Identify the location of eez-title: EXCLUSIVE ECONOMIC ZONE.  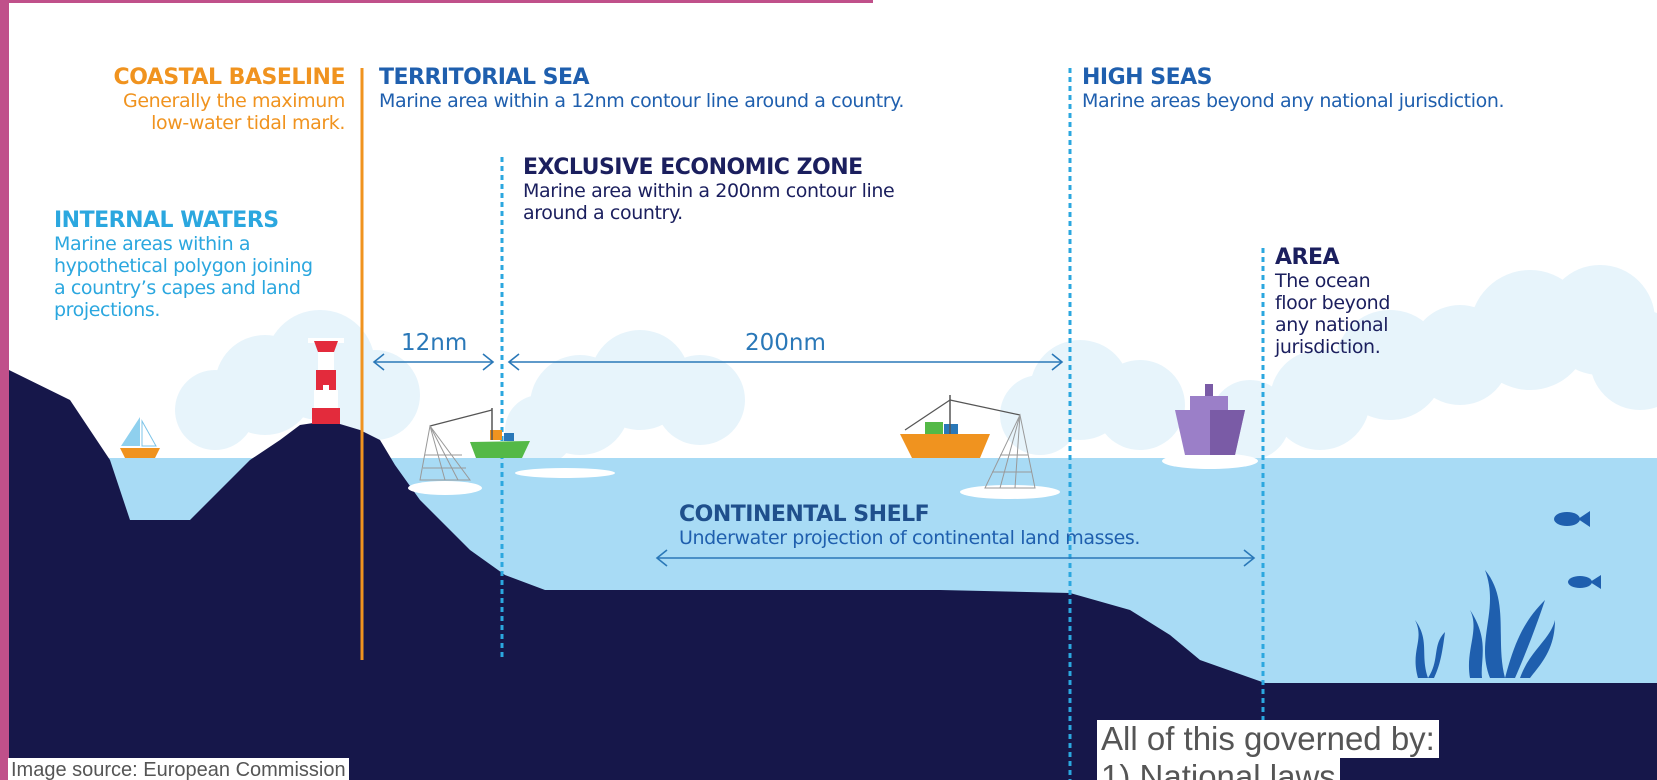
(693, 167).